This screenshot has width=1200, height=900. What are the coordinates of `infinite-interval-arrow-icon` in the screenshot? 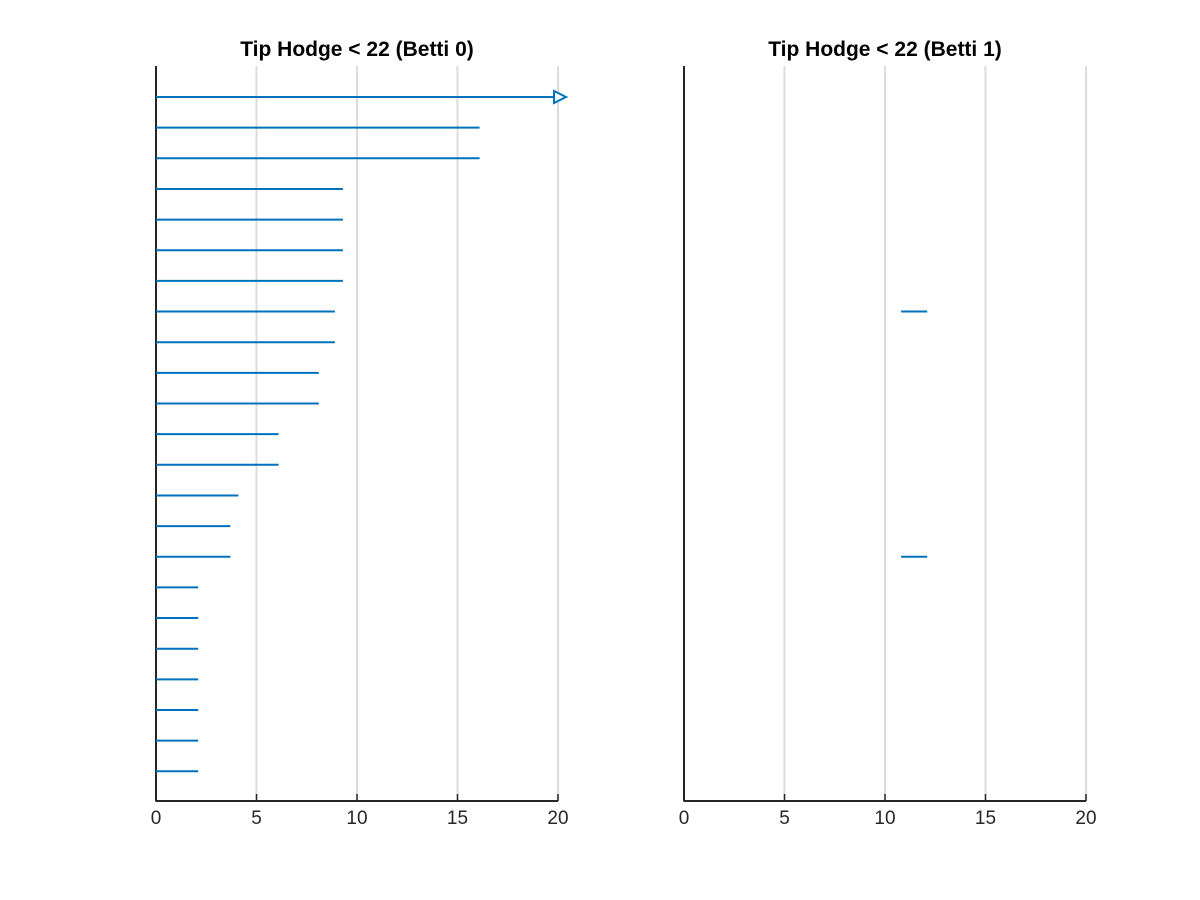 It's located at (561, 97).